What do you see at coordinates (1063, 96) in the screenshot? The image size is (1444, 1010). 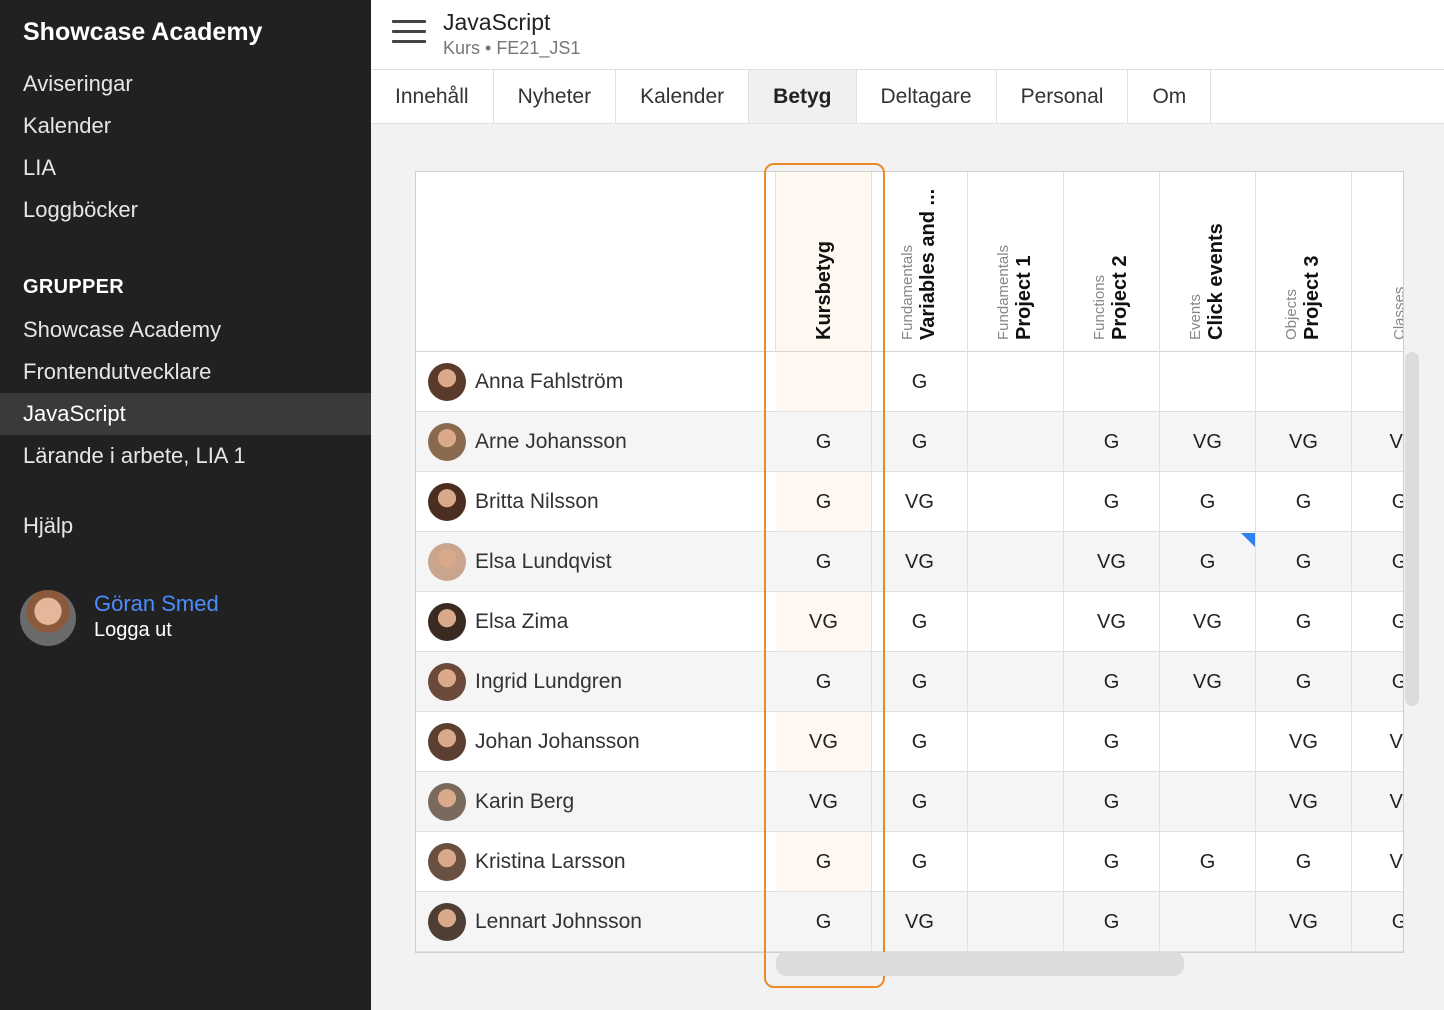 I see `tab-personal: Personal` at bounding box center [1063, 96].